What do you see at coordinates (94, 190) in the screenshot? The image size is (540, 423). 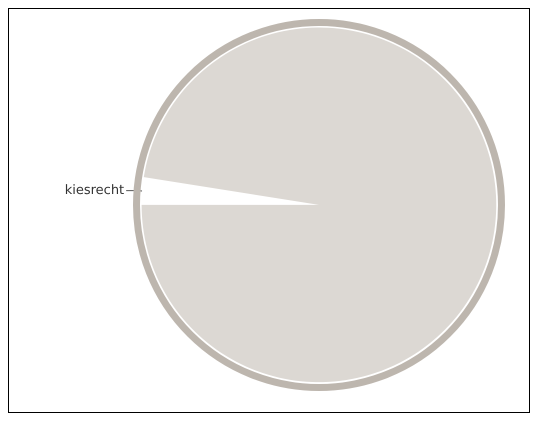 I see `slice-label: kiesrecht` at bounding box center [94, 190].